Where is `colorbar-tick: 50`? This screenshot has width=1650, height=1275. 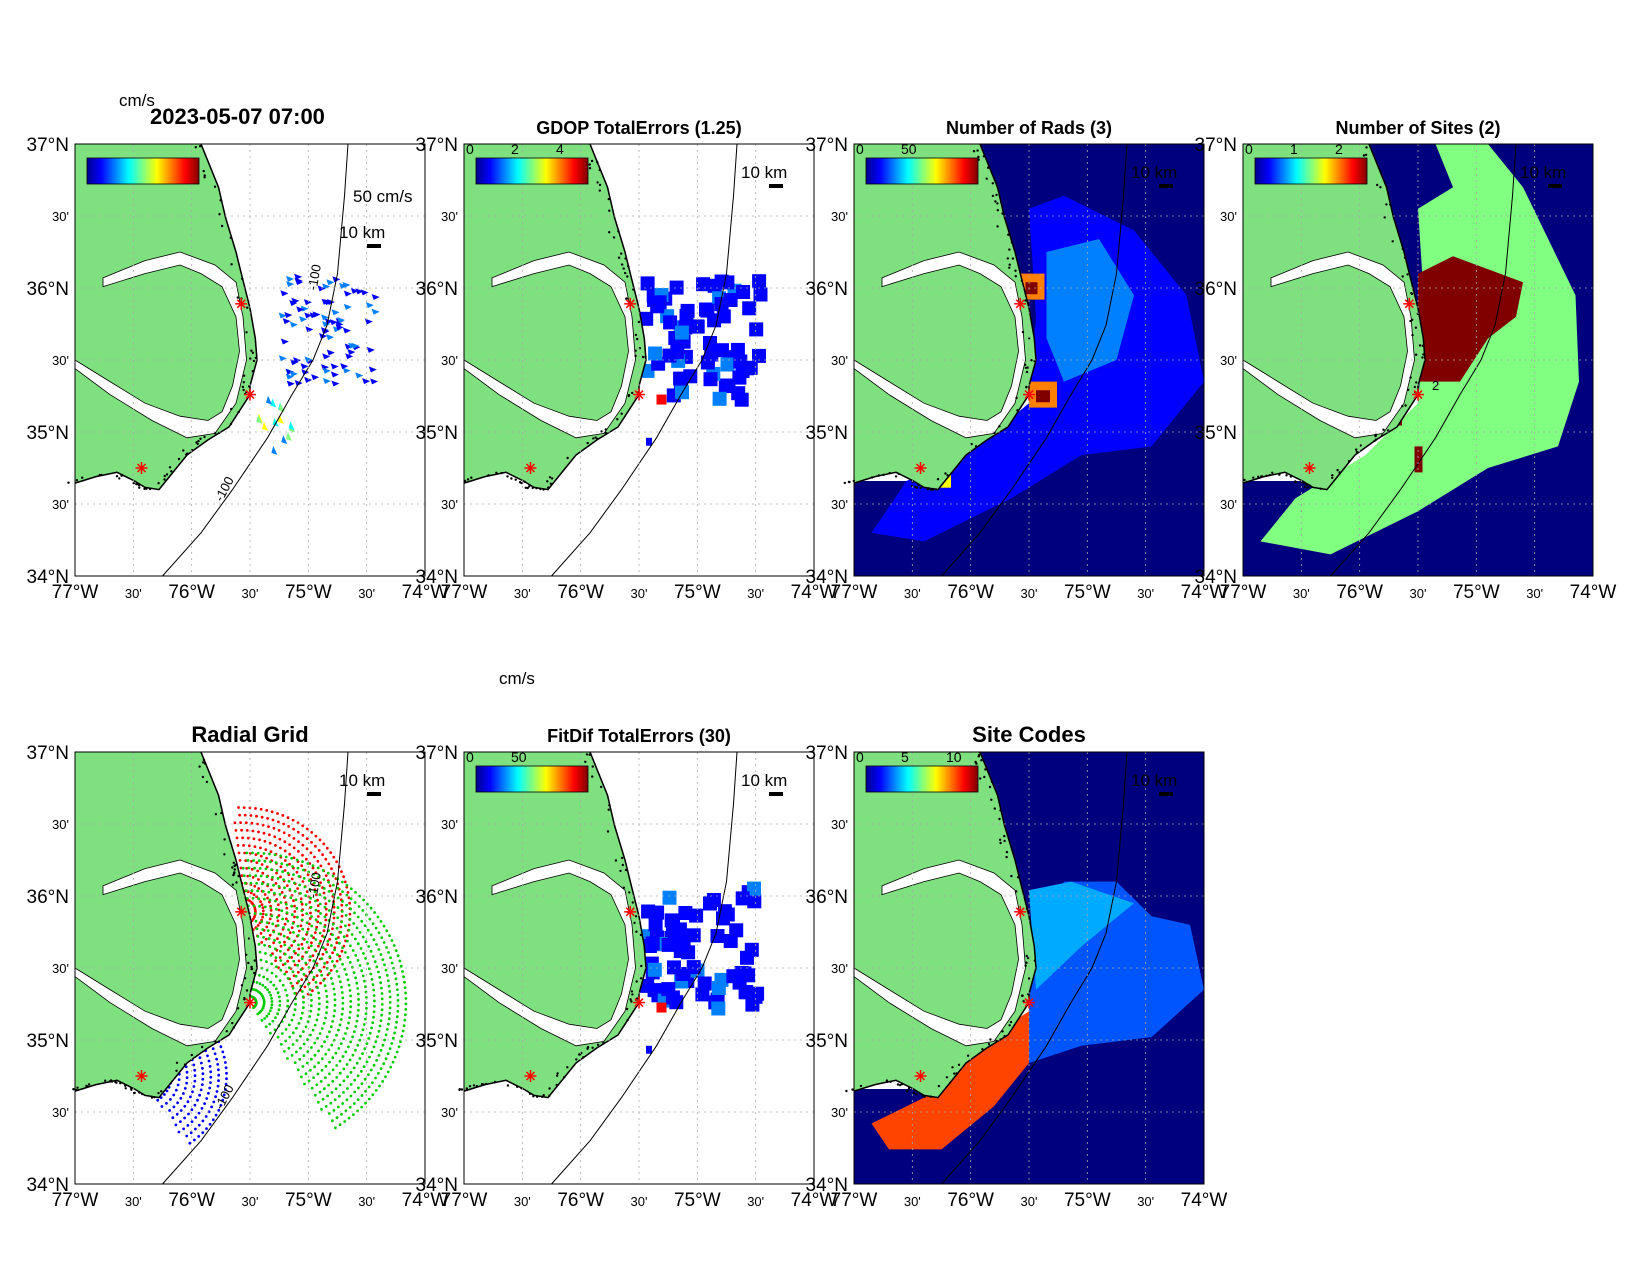
colorbar-tick: 50 is located at coordinates (909, 149).